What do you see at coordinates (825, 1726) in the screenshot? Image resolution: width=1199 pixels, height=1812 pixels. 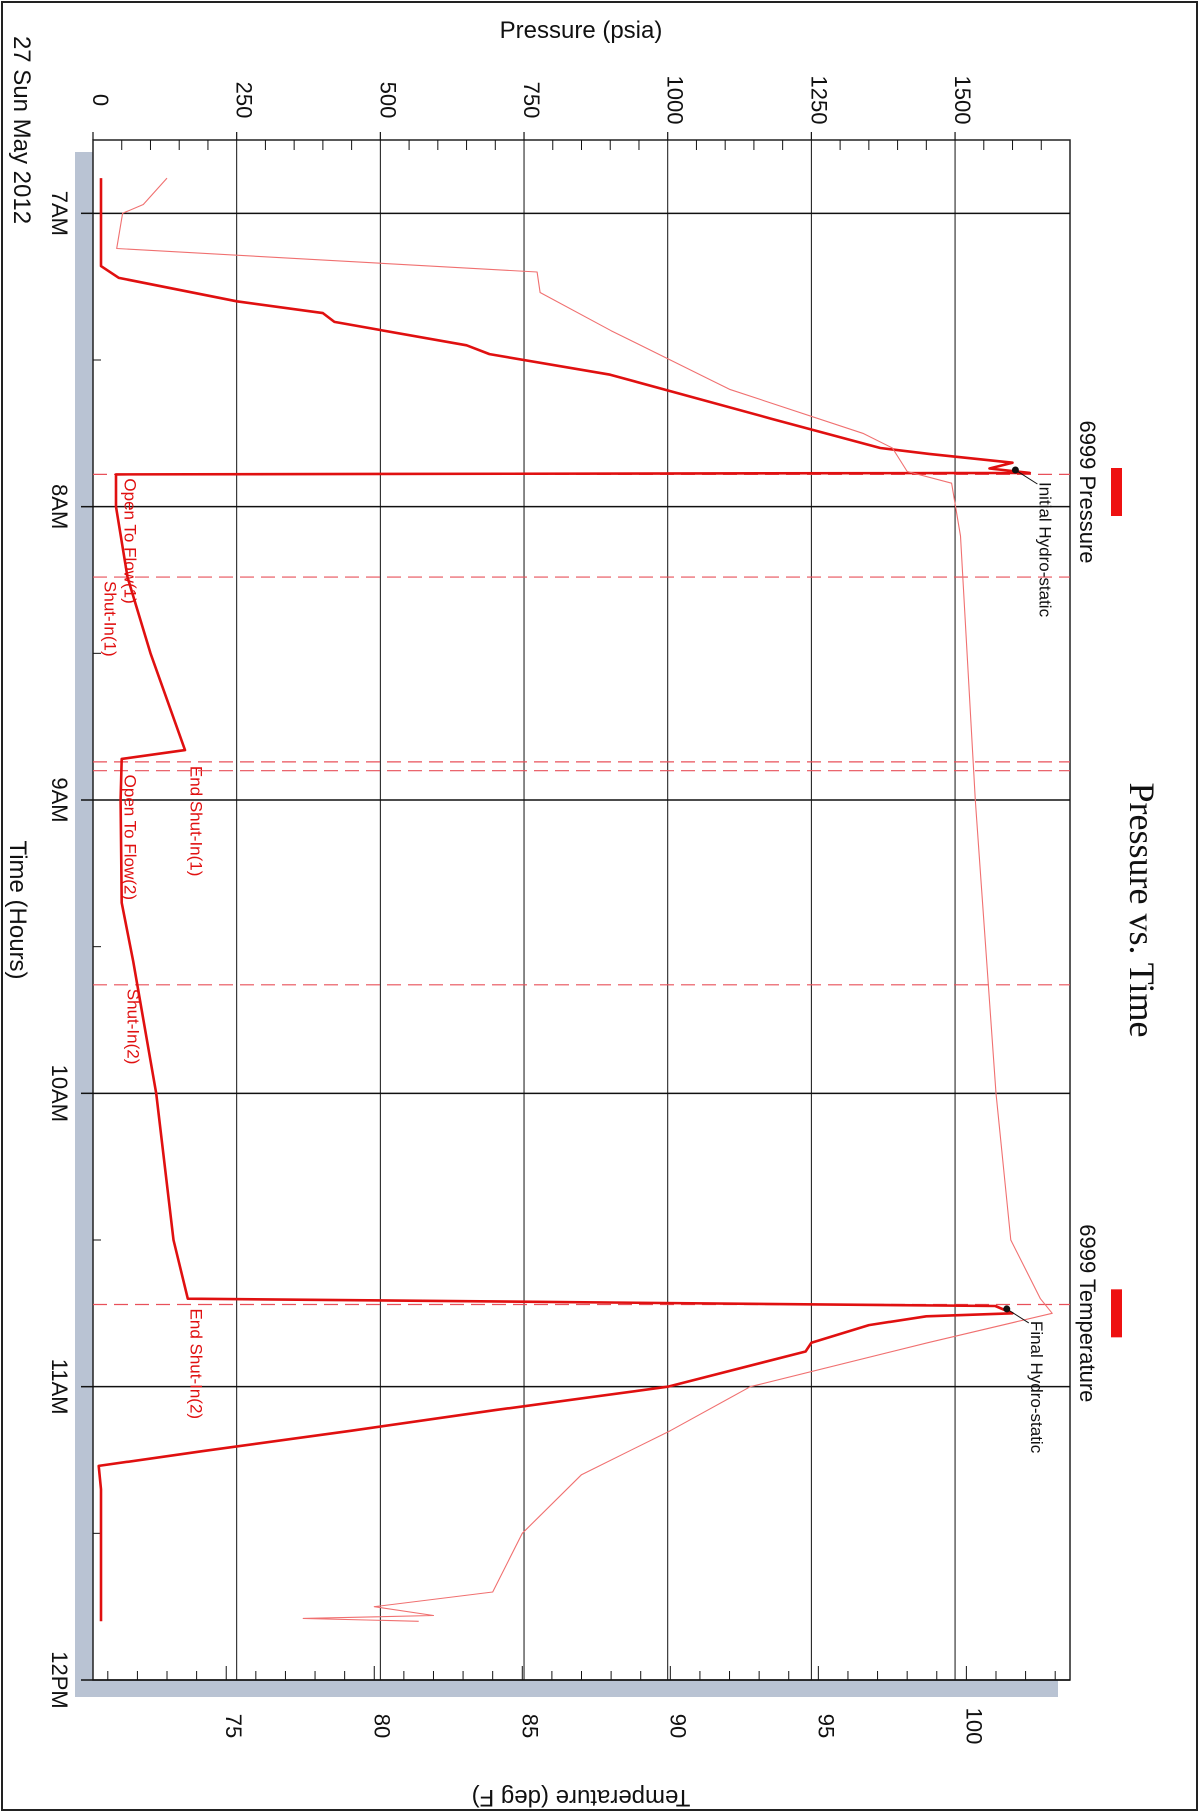 I see `temperature-tick-label: 95` at bounding box center [825, 1726].